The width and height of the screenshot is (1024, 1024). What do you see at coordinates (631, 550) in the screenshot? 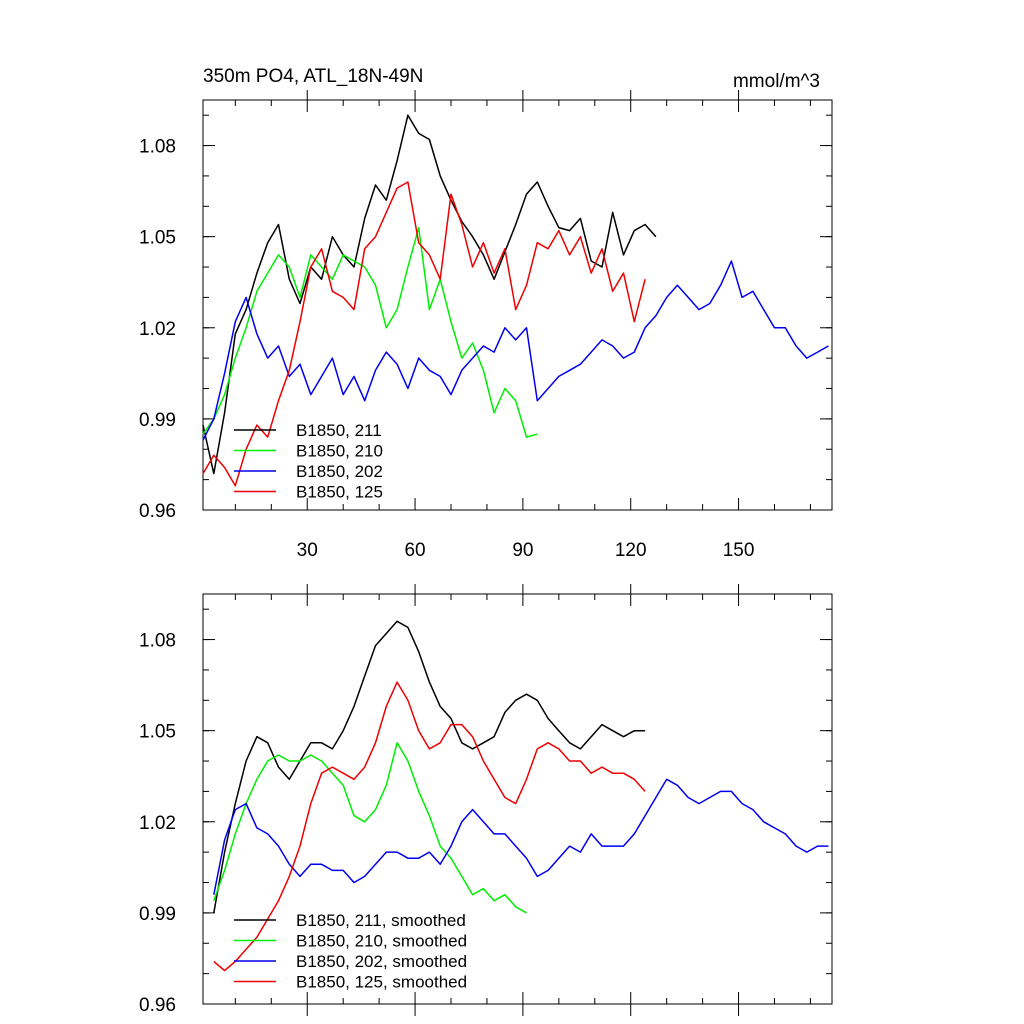
I see `x-tick-label: 120` at bounding box center [631, 550].